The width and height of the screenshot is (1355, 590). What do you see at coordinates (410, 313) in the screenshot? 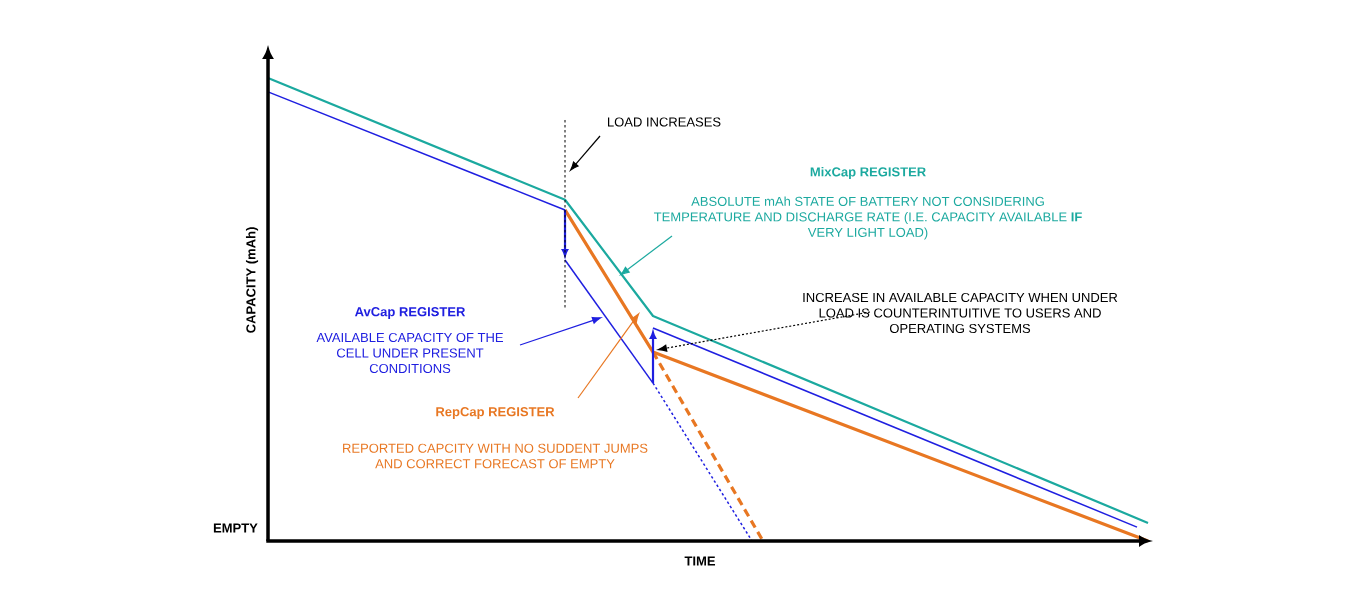
I see `annotation: AvCap REGISTER` at bounding box center [410, 313].